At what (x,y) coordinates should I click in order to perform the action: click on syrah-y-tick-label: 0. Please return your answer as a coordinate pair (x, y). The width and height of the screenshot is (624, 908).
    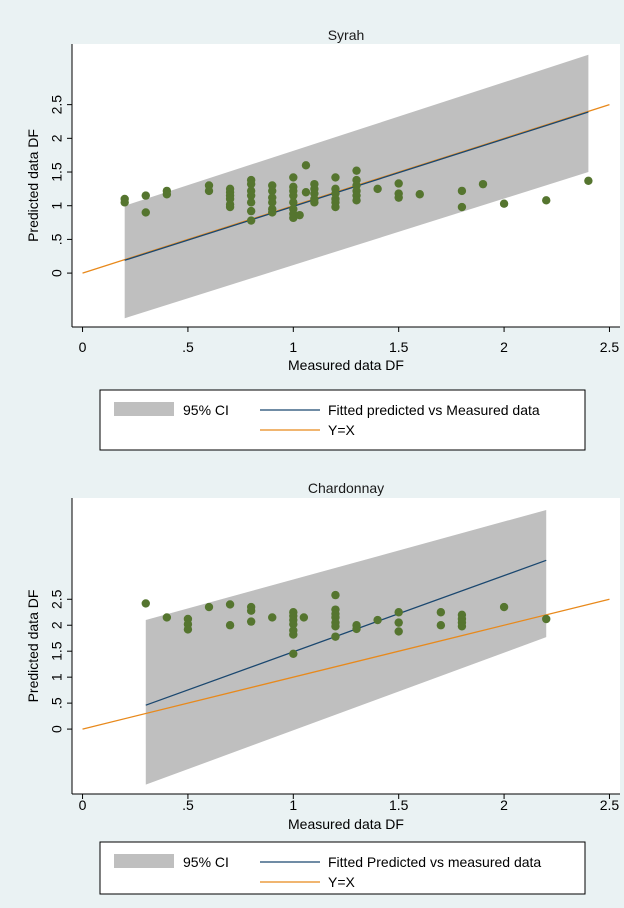
    Looking at the image, I should click on (57, 273).